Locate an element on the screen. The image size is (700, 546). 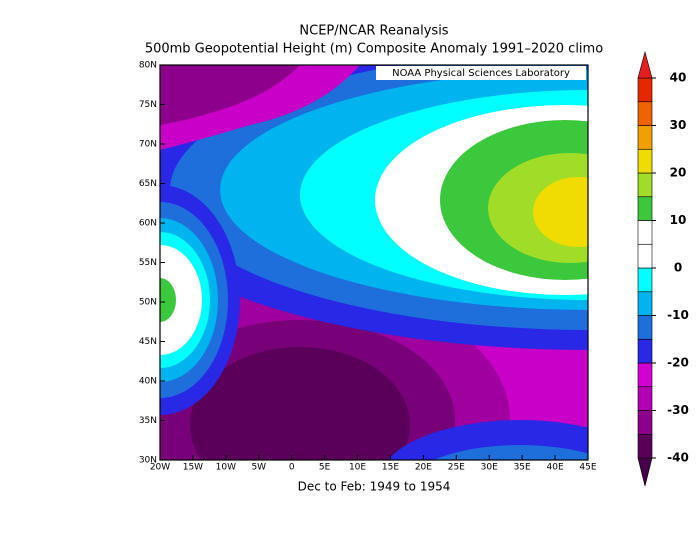
credit: NOAA Physical Sciences Laboratory is located at coordinates (481, 73).